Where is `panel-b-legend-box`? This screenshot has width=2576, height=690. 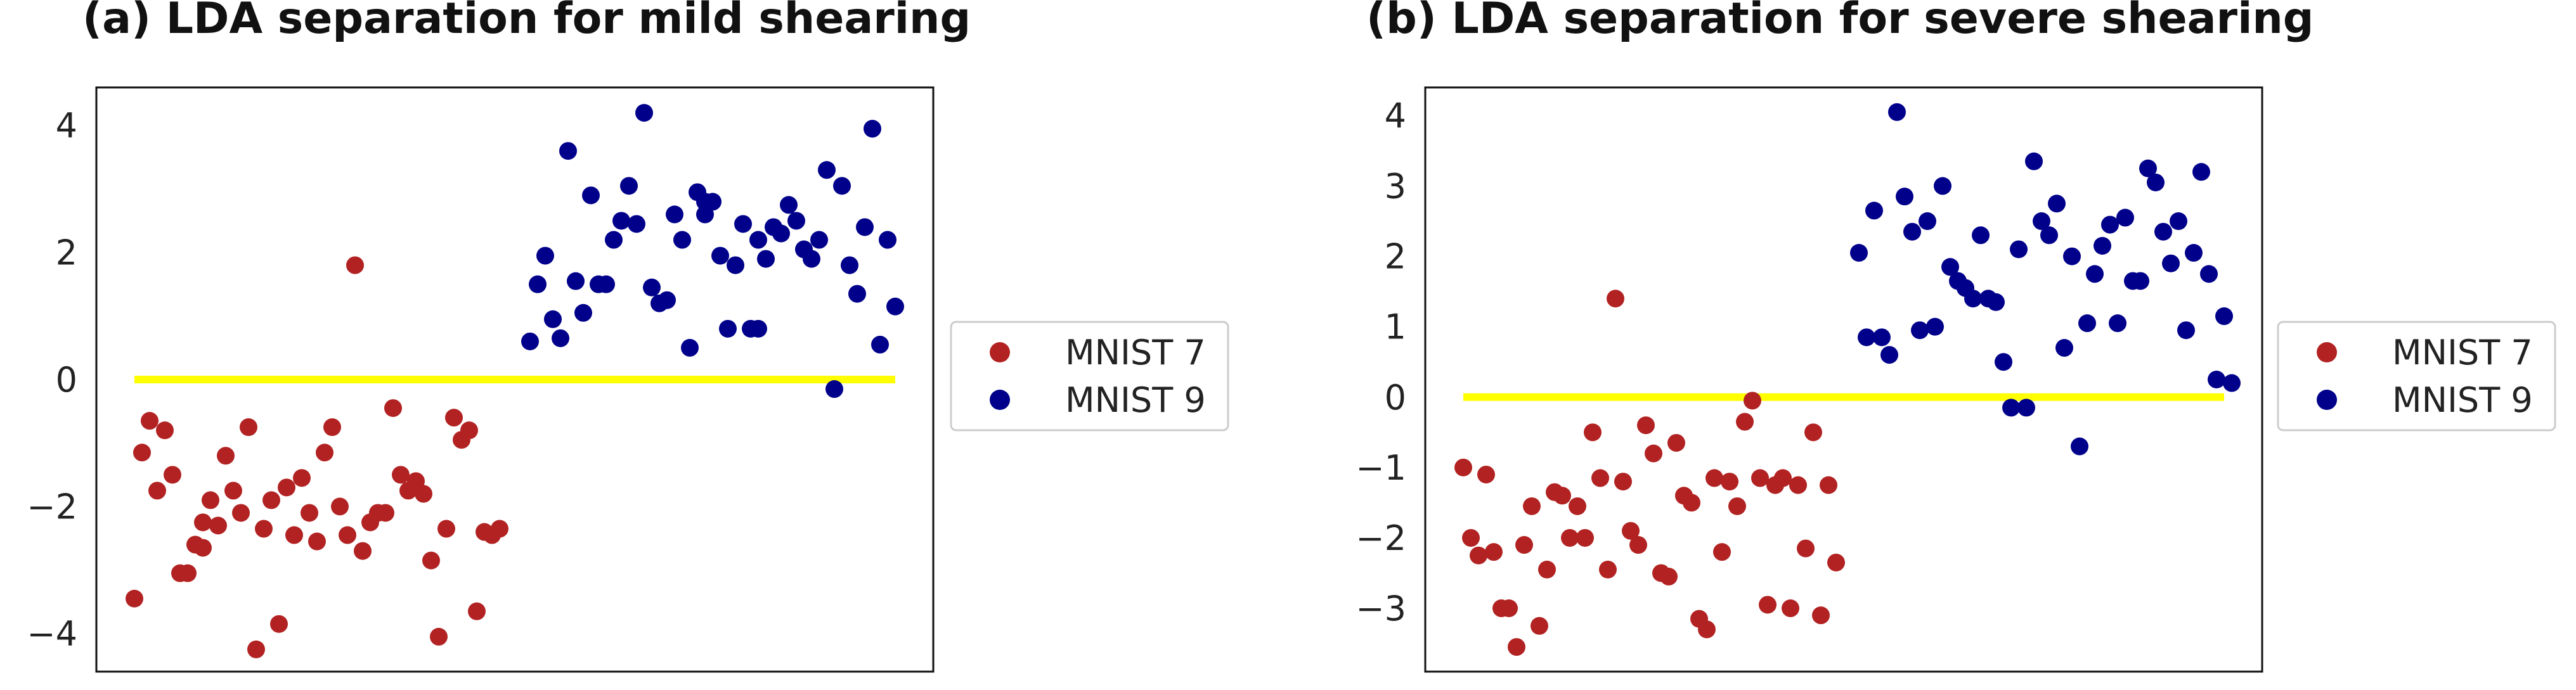 panel-b-legend-box is located at coordinates (2416, 376).